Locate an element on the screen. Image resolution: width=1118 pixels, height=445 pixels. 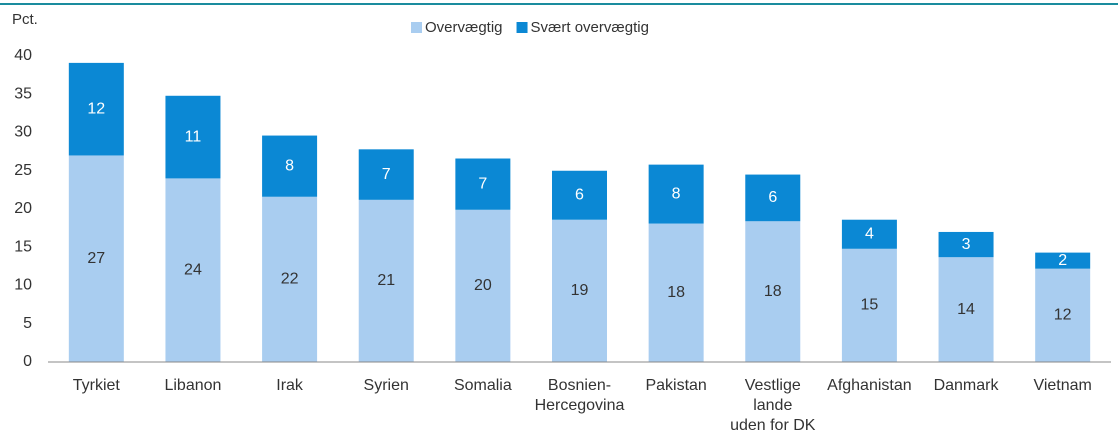
x-tick-label: Tyrkiet is located at coordinates (97, 385).